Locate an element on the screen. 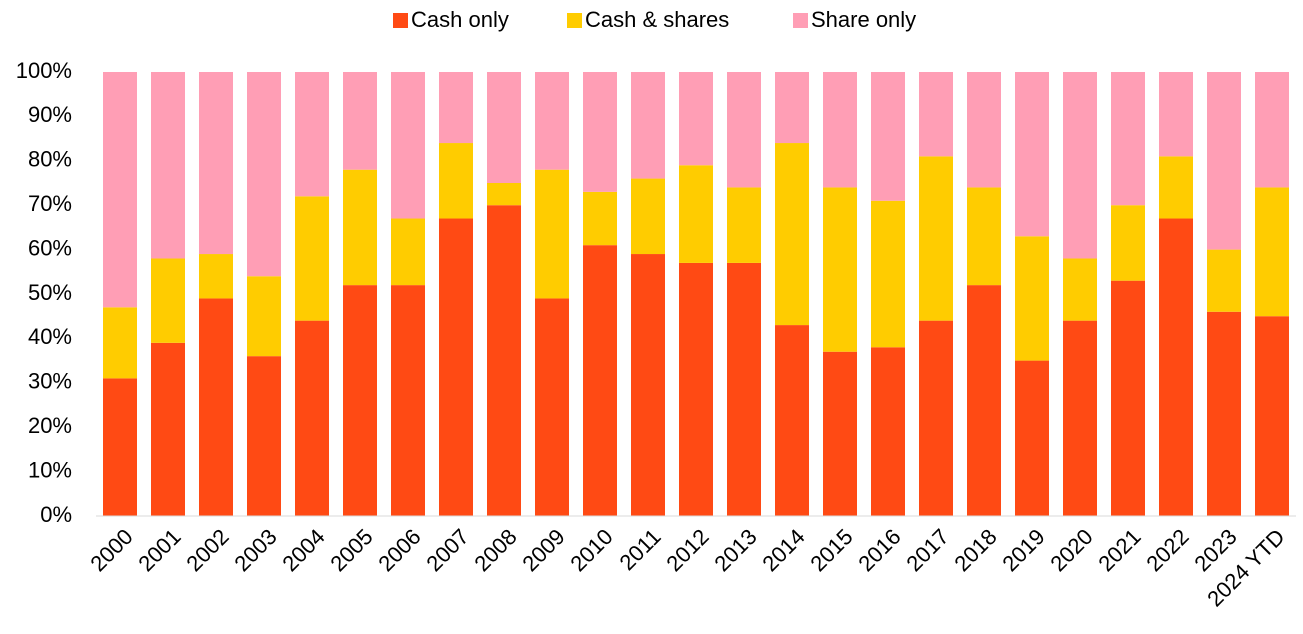  x-tick-label: 2010 is located at coordinates (591, 550).